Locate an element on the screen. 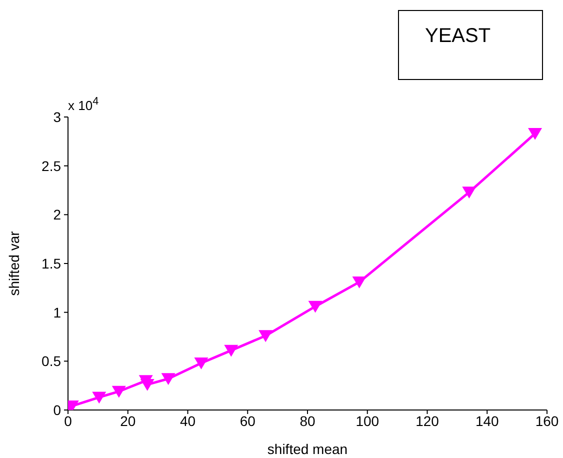  x-tick-label: 120 is located at coordinates (428, 420).